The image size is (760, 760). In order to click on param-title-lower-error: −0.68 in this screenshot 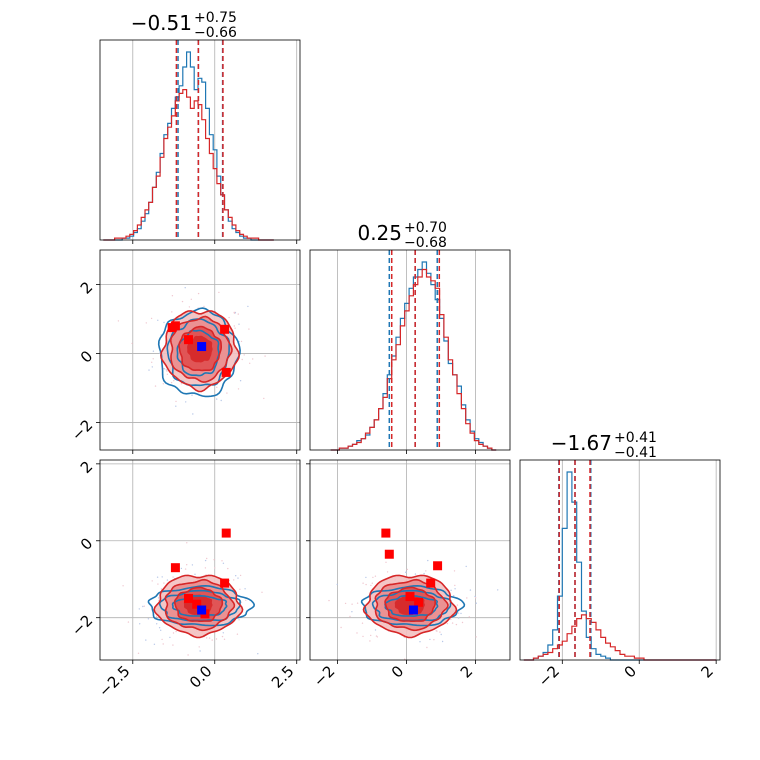, I will do `click(425, 243)`.